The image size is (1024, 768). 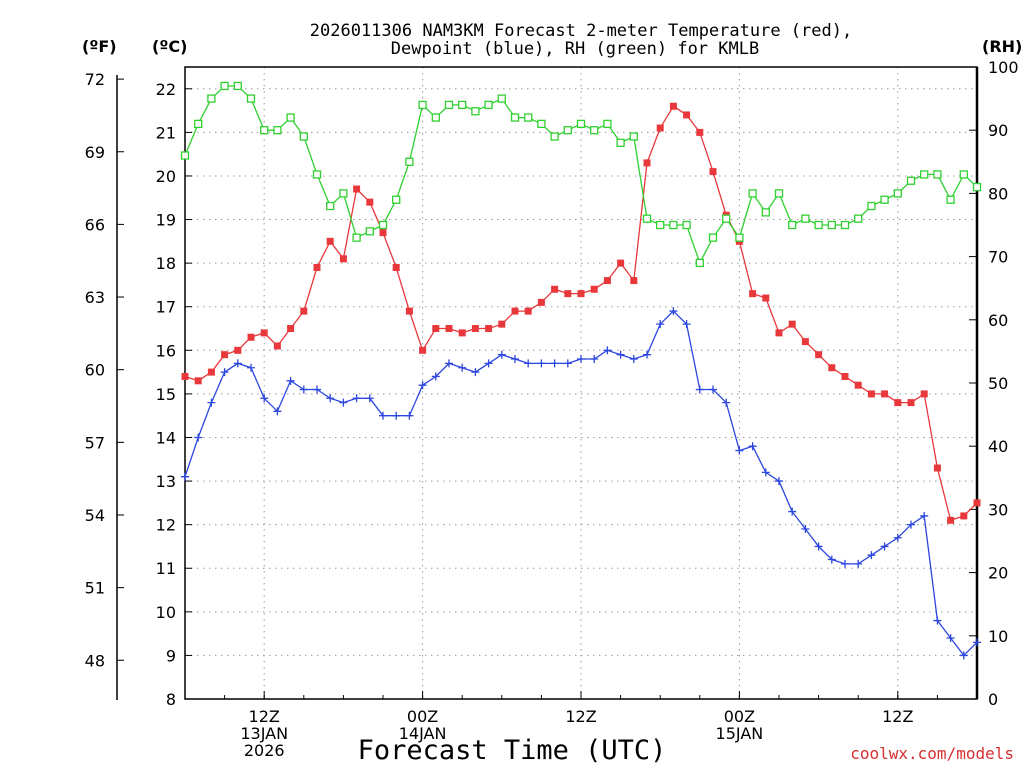 I want to click on x-tick-label: 15JAN, so click(x=740, y=733).